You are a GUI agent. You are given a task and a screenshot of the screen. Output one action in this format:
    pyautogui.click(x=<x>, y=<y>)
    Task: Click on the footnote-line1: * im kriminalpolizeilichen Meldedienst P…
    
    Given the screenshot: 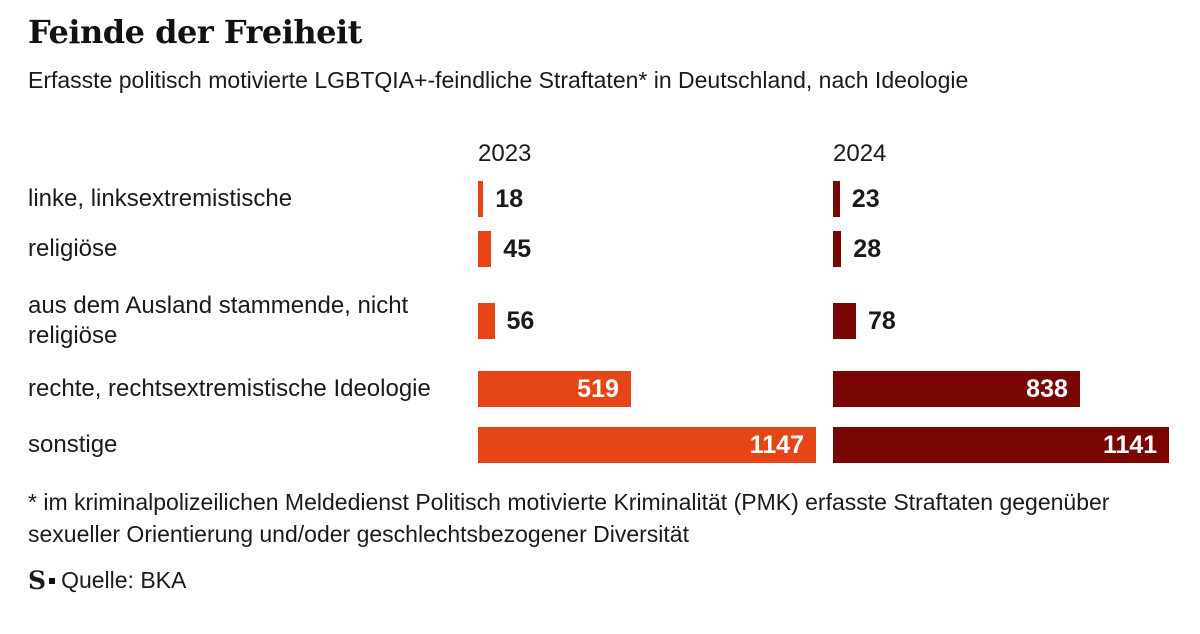 What is the action you would take?
    pyautogui.click(x=569, y=502)
    